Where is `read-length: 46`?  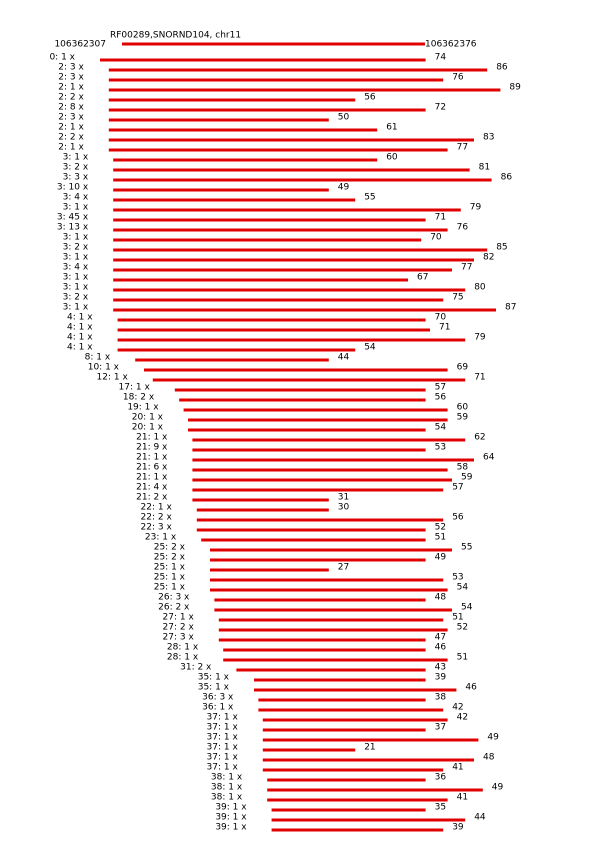 read-length: 46 is located at coordinates (441, 648).